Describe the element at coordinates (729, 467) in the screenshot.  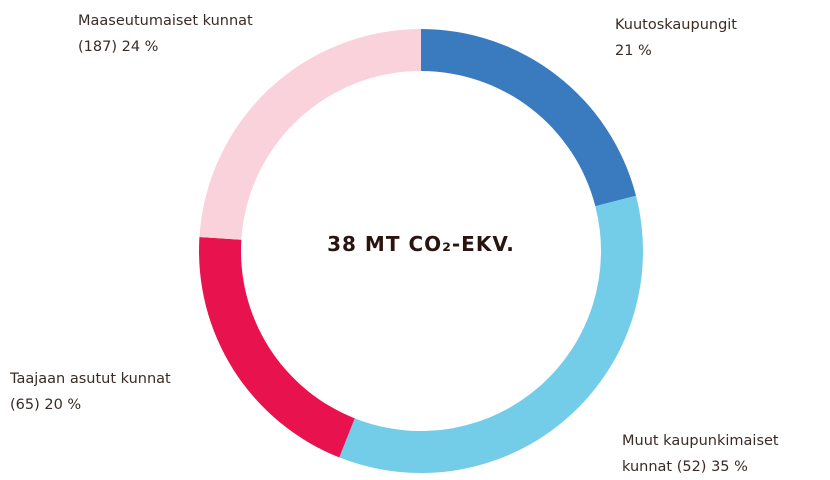
I see `value-label: 35 %` at that location.